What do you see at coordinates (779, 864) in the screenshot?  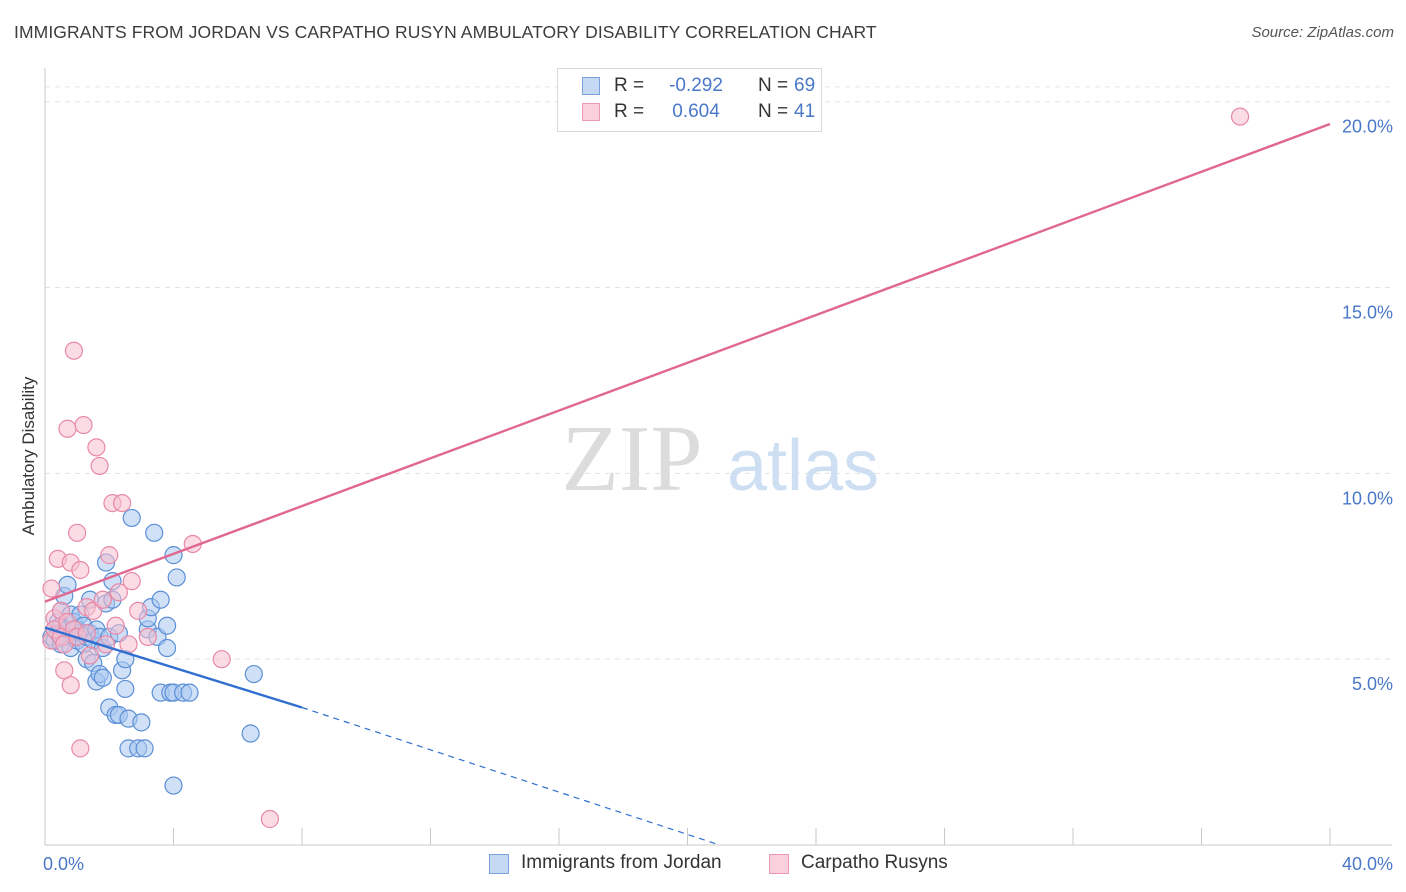 I see `bottom-legend-swatch-pink` at bounding box center [779, 864].